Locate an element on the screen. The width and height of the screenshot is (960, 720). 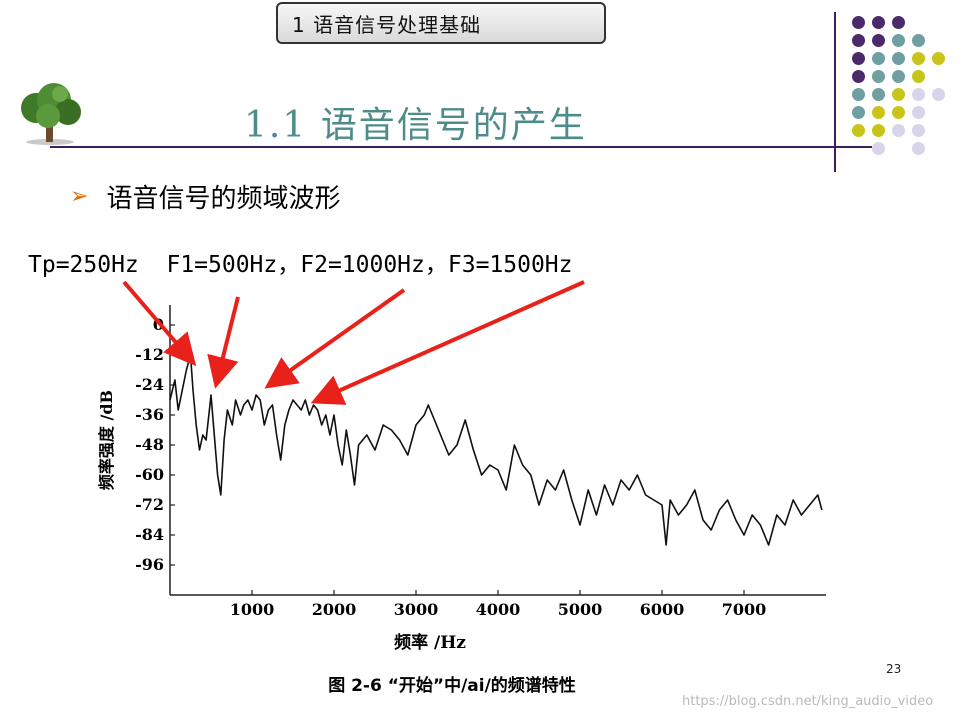
formant-arrows is located at coordinates (353, 342).